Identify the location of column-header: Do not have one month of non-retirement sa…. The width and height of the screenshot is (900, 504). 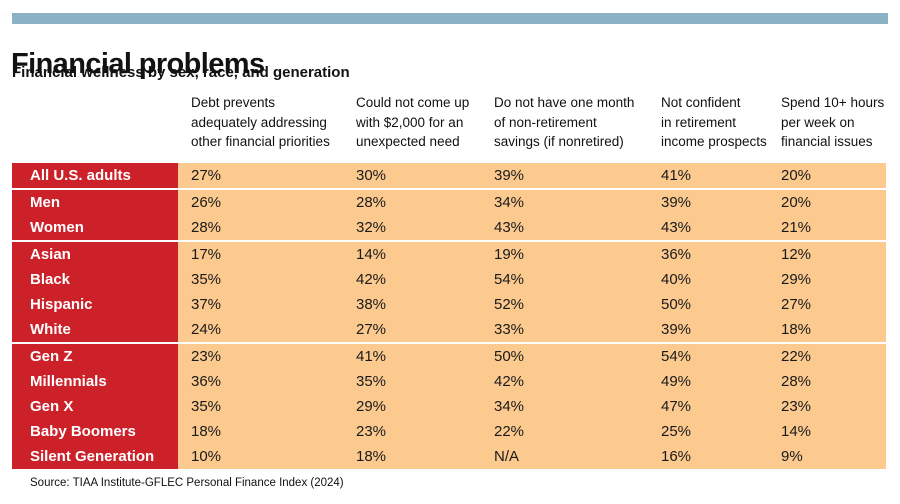
(564, 122).